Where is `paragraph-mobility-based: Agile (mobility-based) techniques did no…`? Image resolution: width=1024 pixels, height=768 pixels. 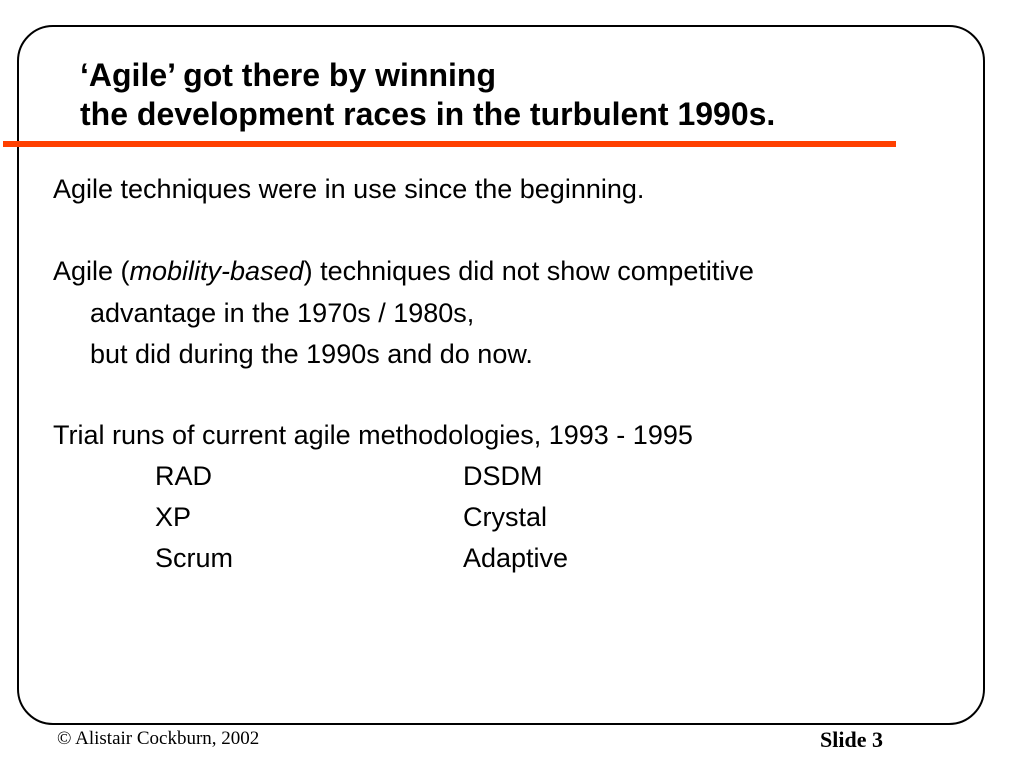 paragraph-mobility-based: Agile (mobility-based) techniques did no… is located at coordinates (403, 271).